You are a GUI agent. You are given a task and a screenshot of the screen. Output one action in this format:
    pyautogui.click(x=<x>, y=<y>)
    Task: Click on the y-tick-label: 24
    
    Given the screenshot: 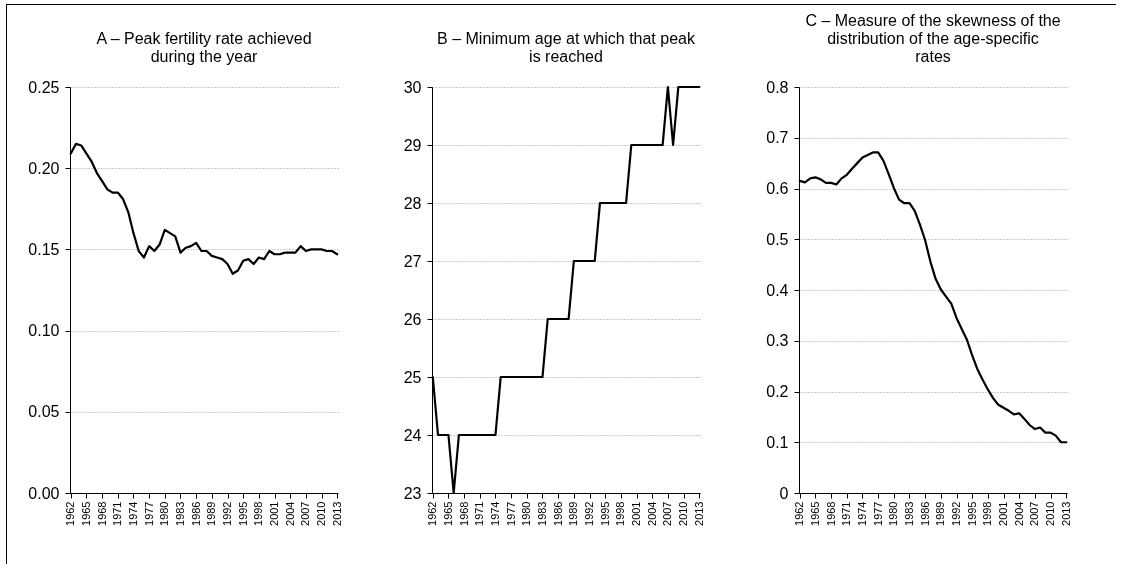 What is the action you would take?
    pyautogui.click(x=412, y=435)
    